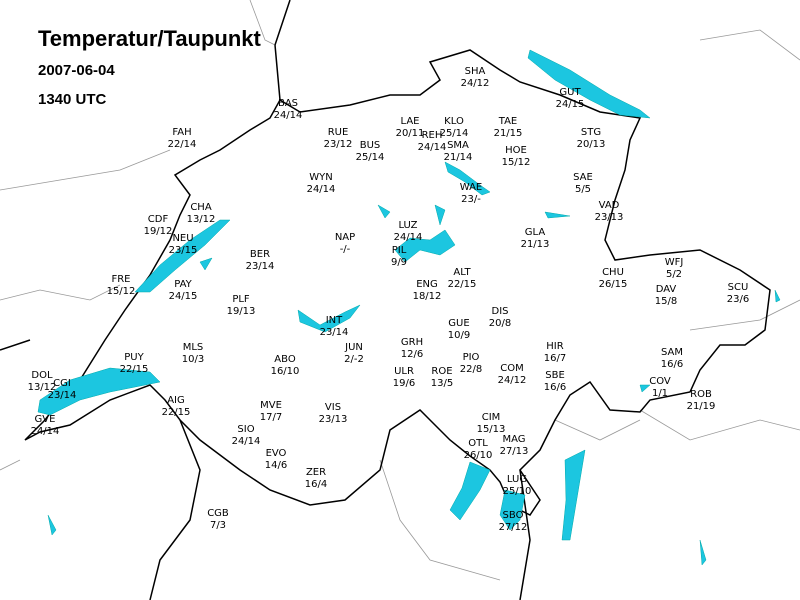 This screenshot has height=600, width=800. I want to click on station-code: VAD, so click(609, 205).